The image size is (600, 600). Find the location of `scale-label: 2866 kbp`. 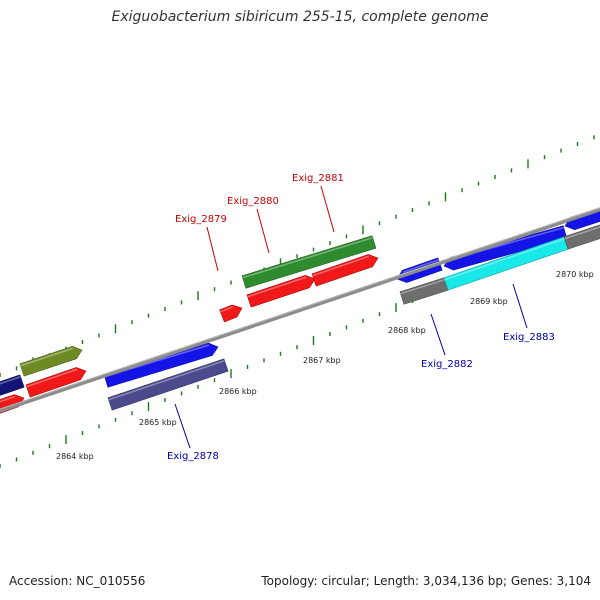

scale-label: 2866 kbp is located at coordinates (238, 391).